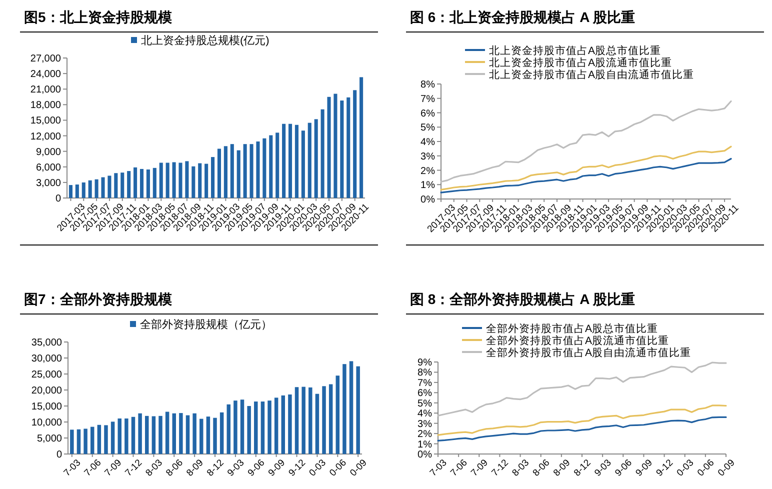 Image resolution: width=772 pixels, height=489 pixels. I want to click on legend-label: 全部外资持股市值占A股流通市值比重, so click(578, 340).